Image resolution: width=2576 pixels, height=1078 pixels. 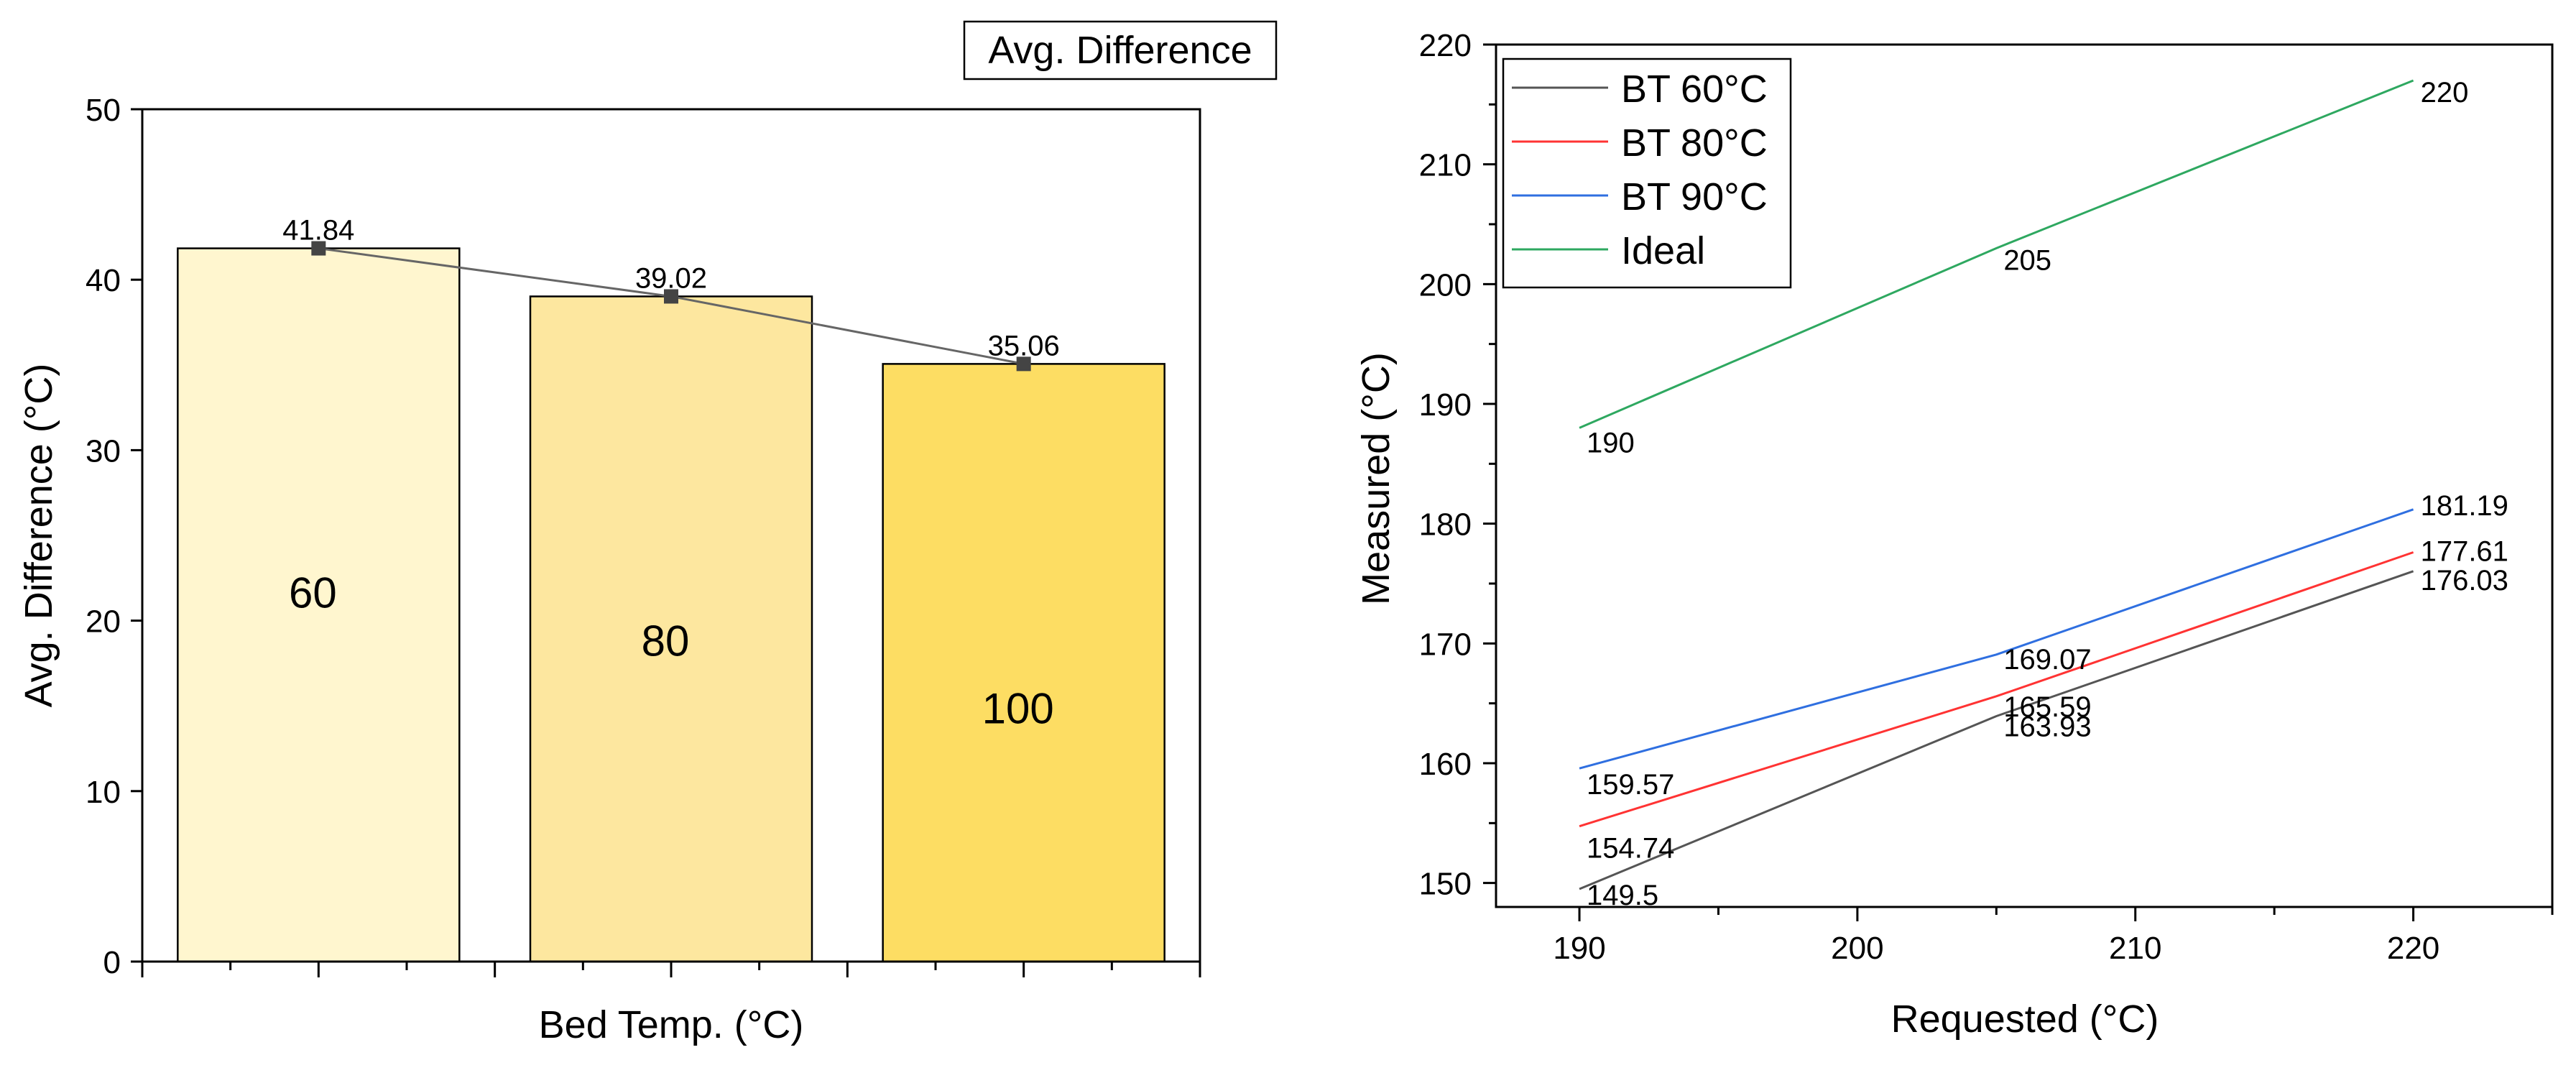 I want to click on avg-line-layer, so click(x=671, y=306).